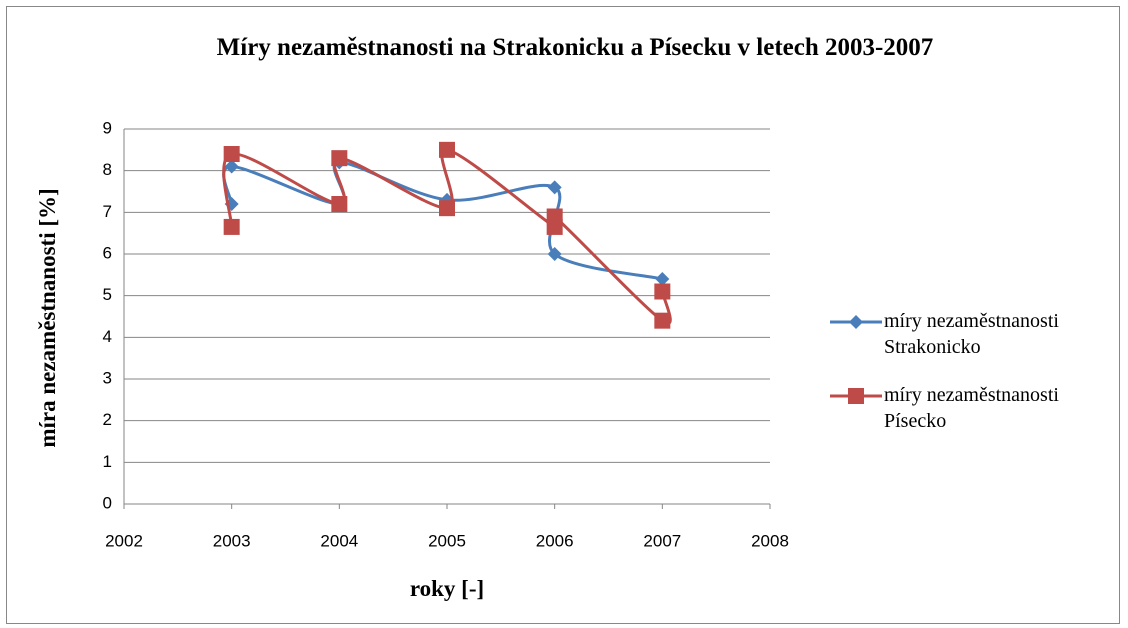 Image resolution: width=1128 pixels, height=628 pixels. I want to click on y-tick-label: 7, so click(107, 211).